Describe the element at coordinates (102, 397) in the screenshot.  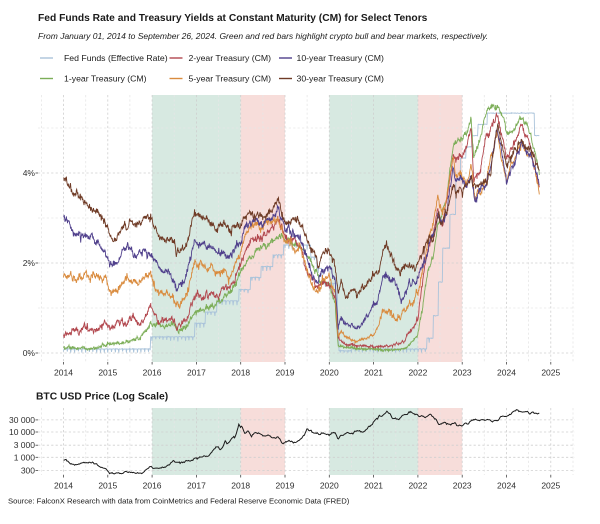
I see `svg-text: BTC USD Price (Log Scale)` at that location.